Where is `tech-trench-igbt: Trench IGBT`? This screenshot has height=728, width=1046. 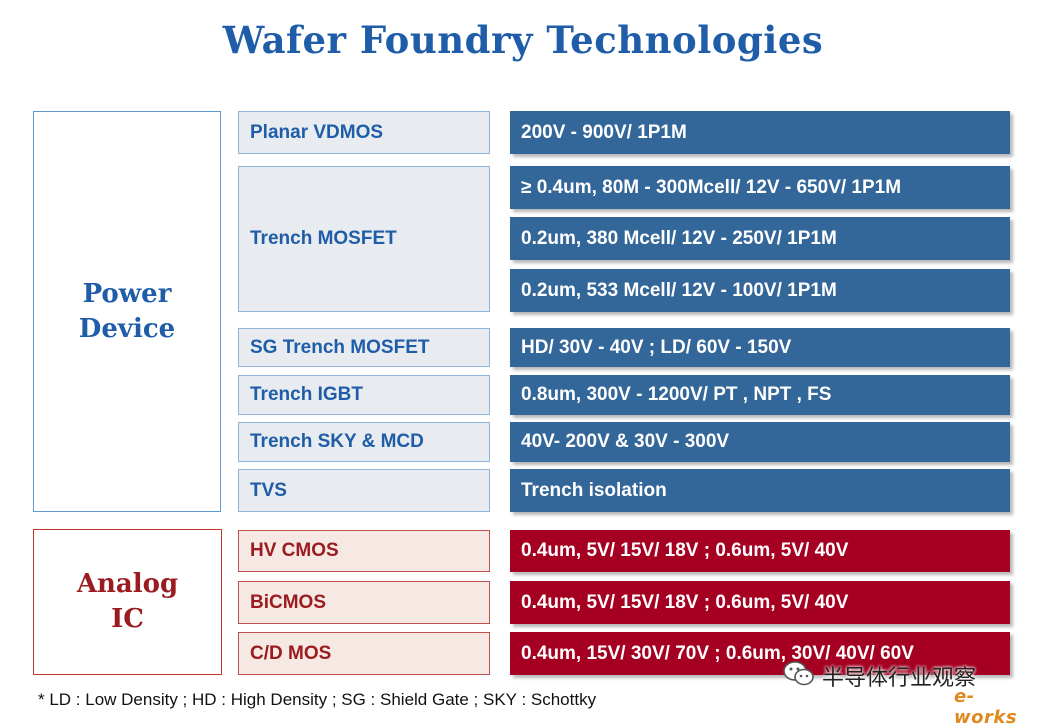
tech-trench-igbt: Trench IGBT is located at coordinates (364, 395).